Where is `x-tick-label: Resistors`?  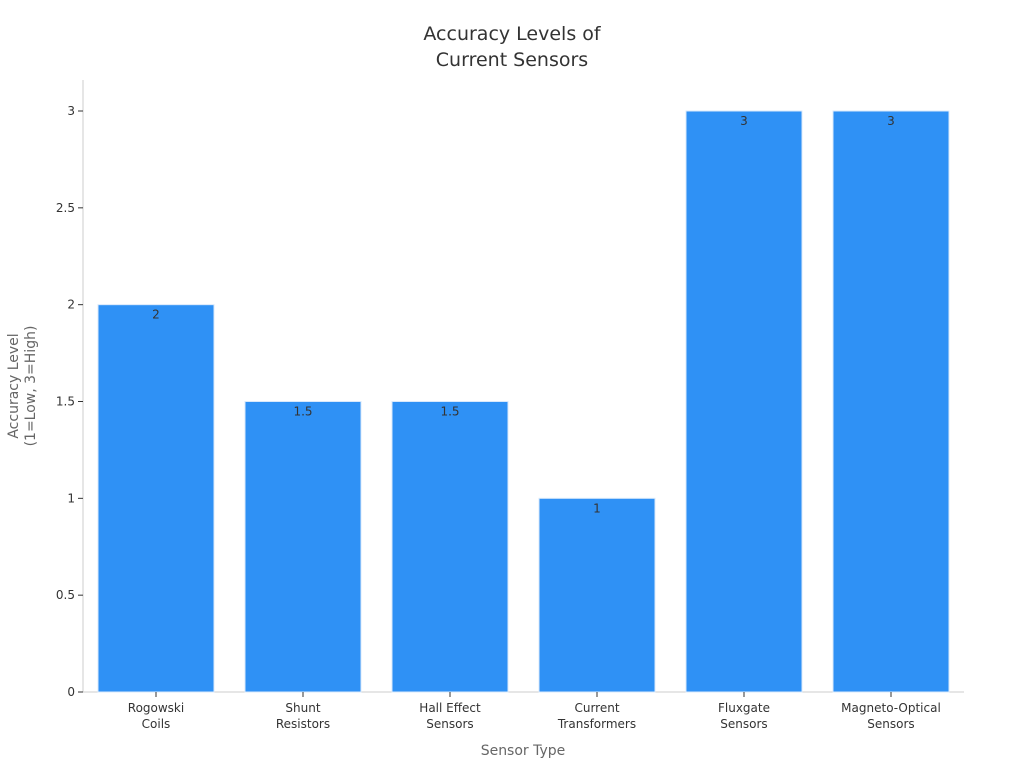 x-tick-label: Resistors is located at coordinates (303, 724).